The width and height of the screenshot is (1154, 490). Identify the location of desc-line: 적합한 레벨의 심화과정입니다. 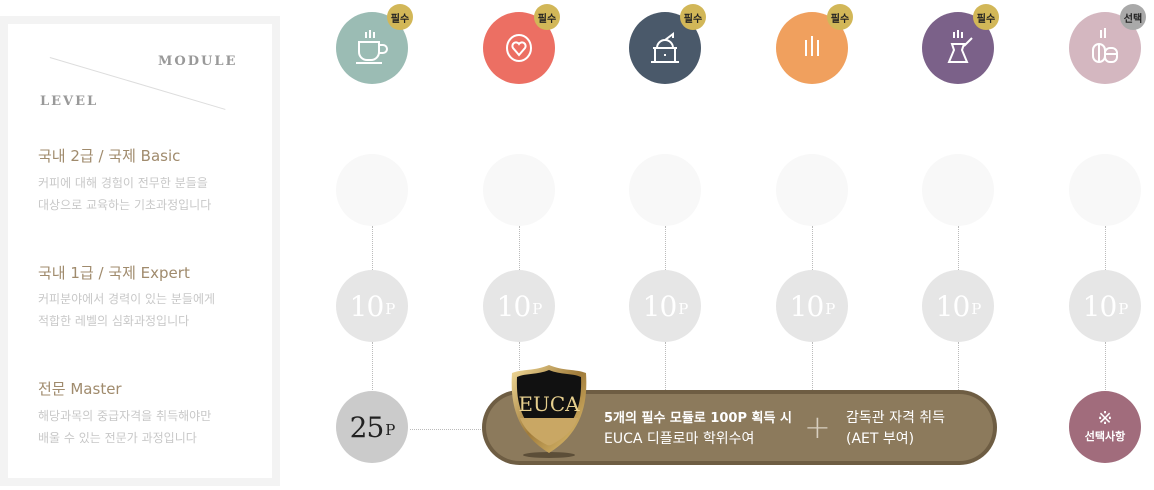
(114, 321).